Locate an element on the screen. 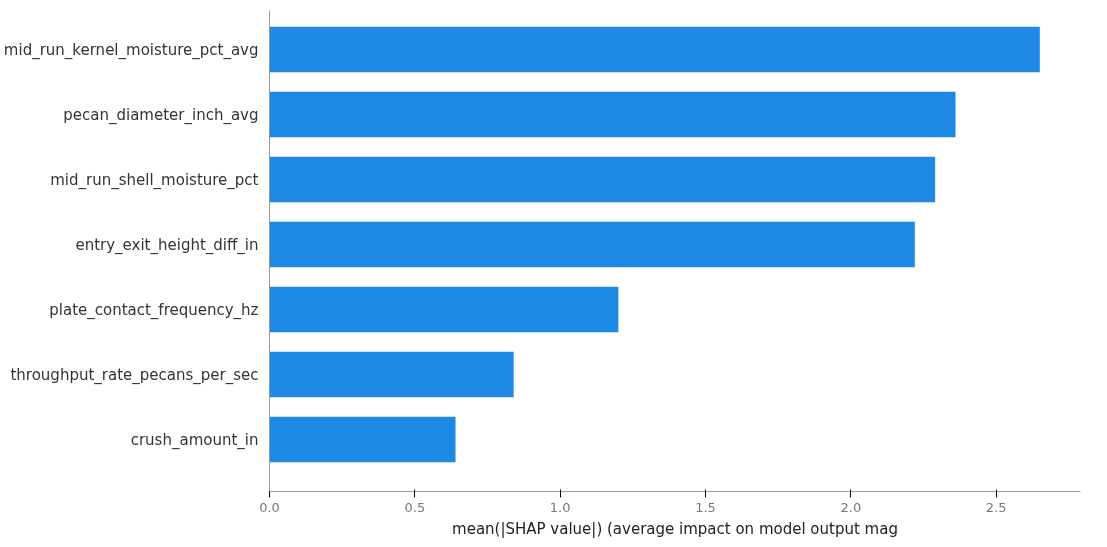 This screenshot has height=547, width=1107. y-tick-label: mid_run_kernel_moisture_pct_avg is located at coordinates (131, 50).